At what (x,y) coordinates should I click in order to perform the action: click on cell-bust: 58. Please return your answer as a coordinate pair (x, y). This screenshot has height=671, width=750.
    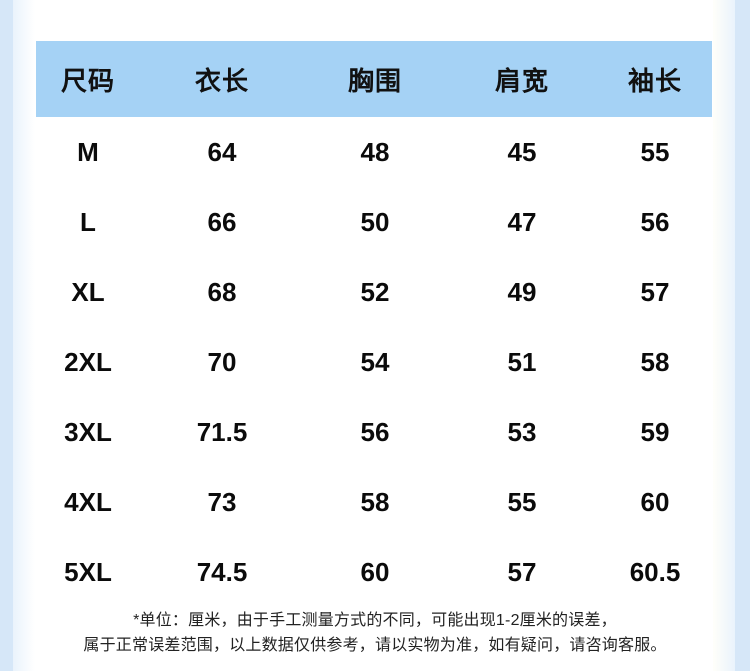
    Looking at the image, I should click on (375, 502).